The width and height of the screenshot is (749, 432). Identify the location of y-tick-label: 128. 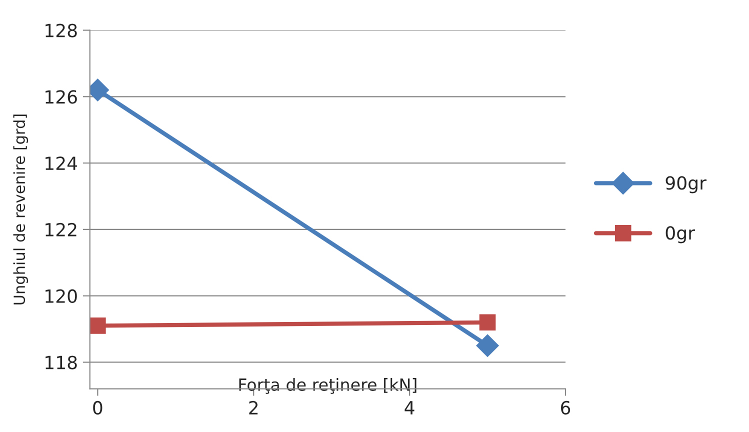
(61, 31).